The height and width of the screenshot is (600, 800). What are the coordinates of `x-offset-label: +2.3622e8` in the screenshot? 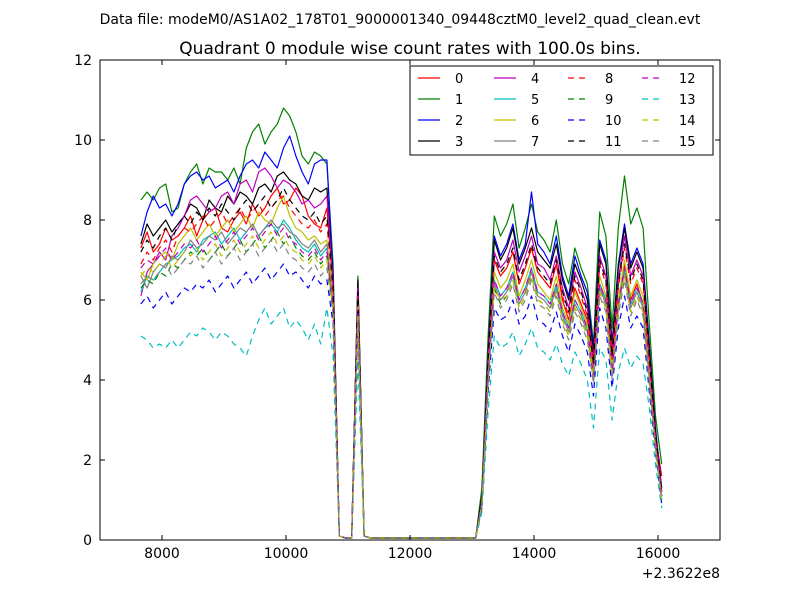 It's located at (681, 574).